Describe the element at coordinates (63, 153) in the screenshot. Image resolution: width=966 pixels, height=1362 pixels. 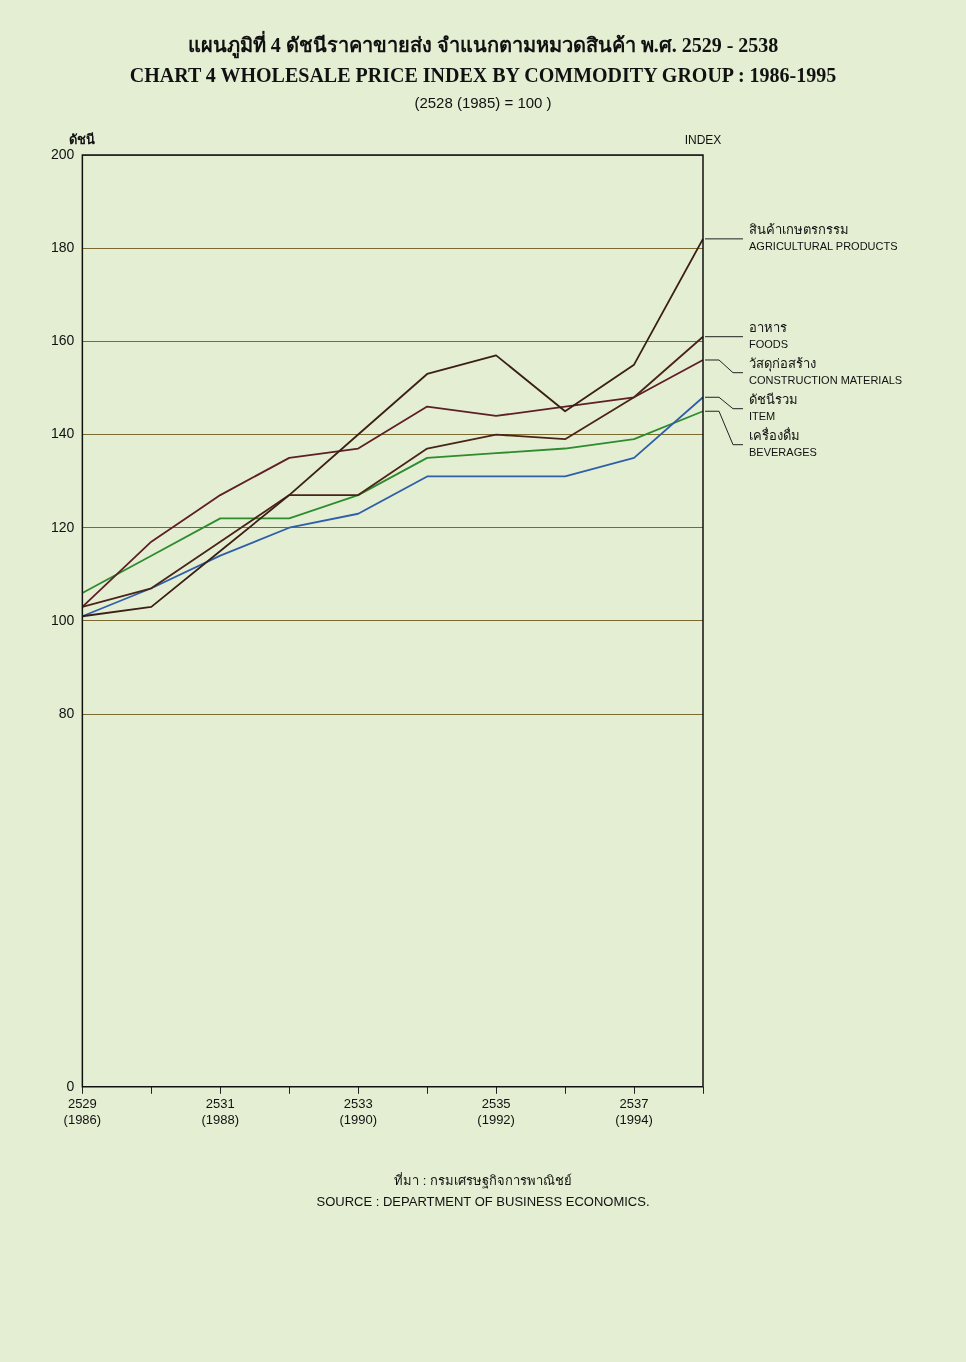
I see `y-tick-label: 200` at that location.